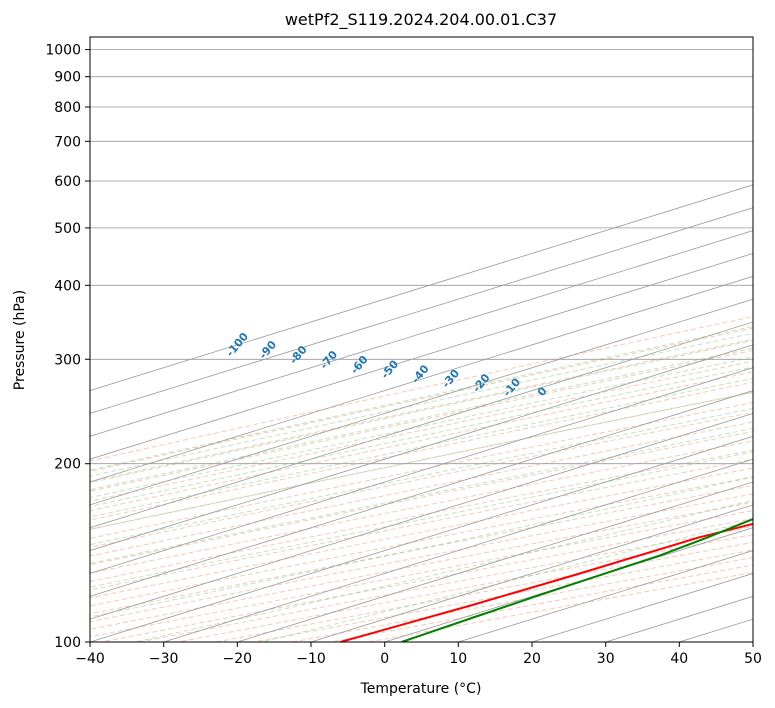 The height and width of the screenshot is (708, 775). Describe the element at coordinates (418, 654) in the screenshot. I see `x-axis: −40 −30 −20 −10 0 10 20 30 40 50` at that location.